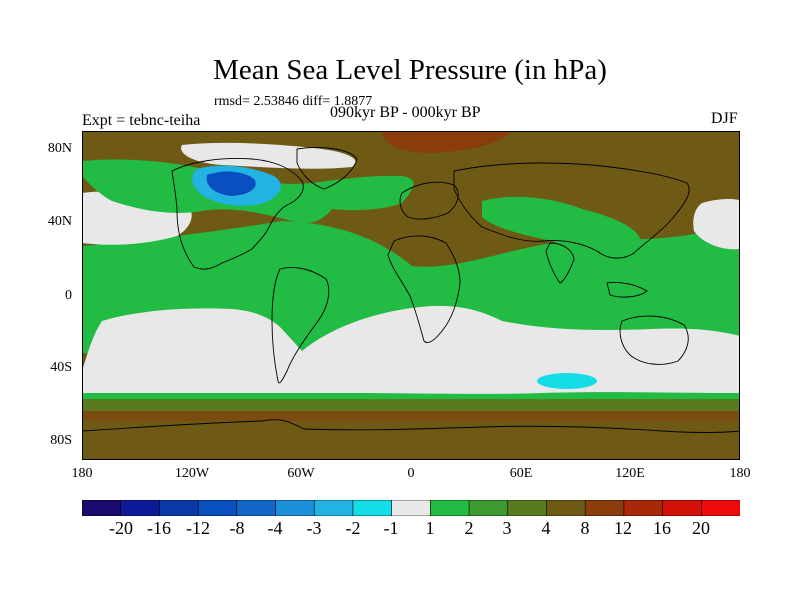 This screenshot has height=600, width=800. Describe the element at coordinates (562, 223) in the screenshot. I see `asia-green-region` at that location.